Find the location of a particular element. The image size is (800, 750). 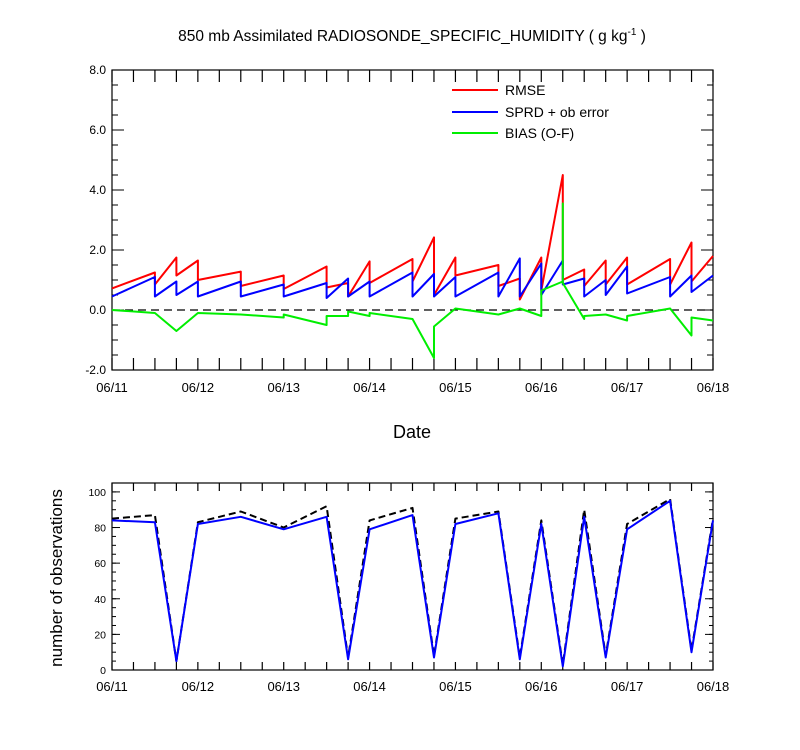

legend-label-bias: BIAS (O-F) is located at coordinates (539, 133).